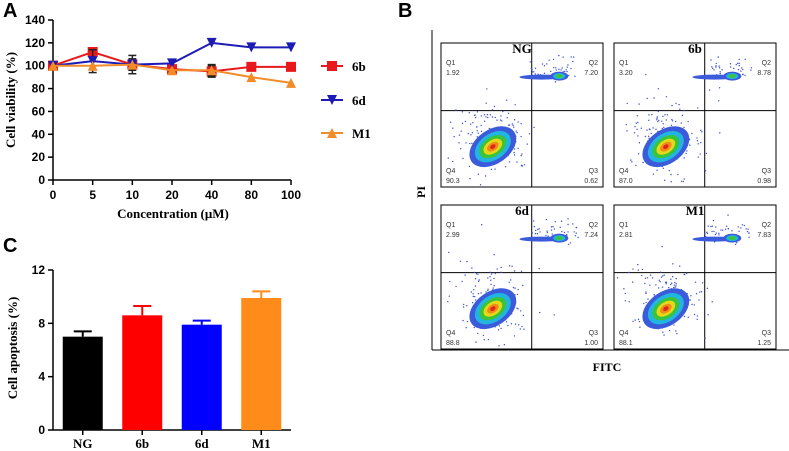 The height and width of the screenshot is (451, 789). What do you see at coordinates (92, 195) in the screenshot?
I see `line-x-tick-label: 5` at bounding box center [92, 195].